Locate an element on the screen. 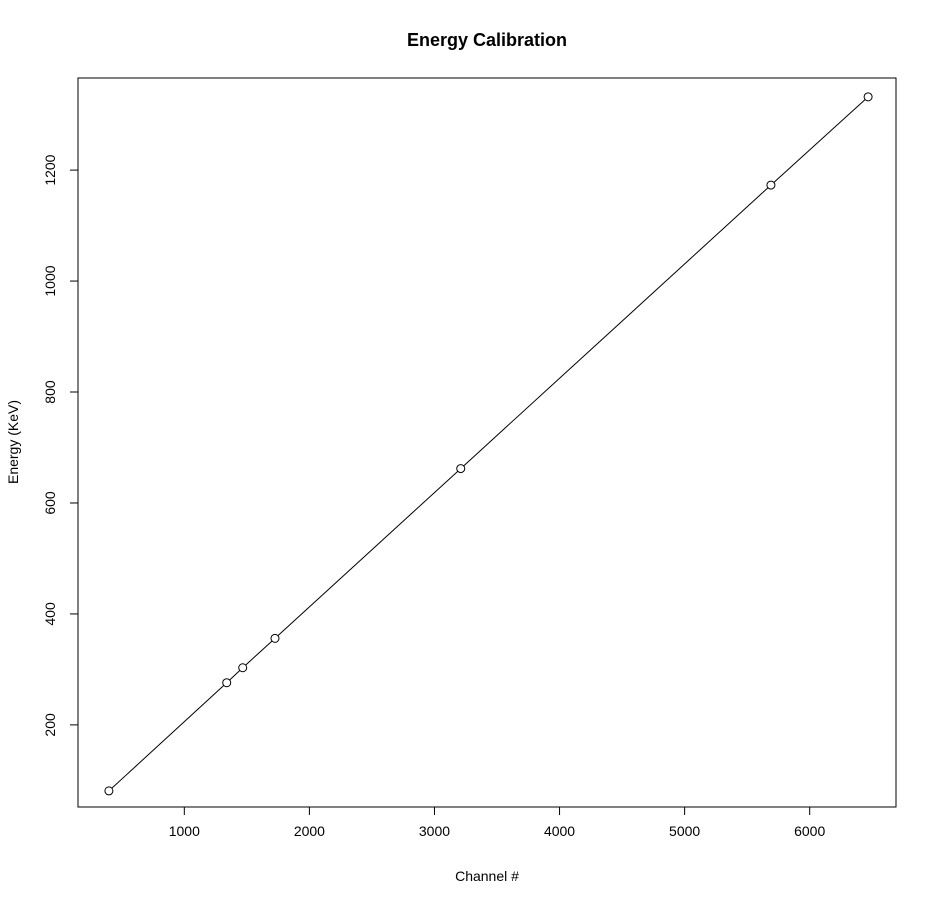 This screenshot has height=906, width=937. y-tick-label: 400 is located at coordinates (50, 614).